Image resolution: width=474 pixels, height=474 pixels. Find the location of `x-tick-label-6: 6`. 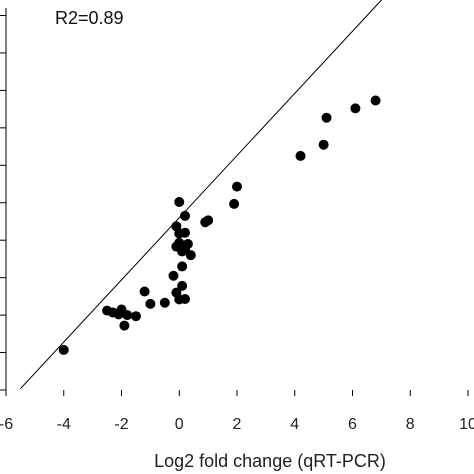

x-tick-label-6: 6 is located at coordinates (352, 424).